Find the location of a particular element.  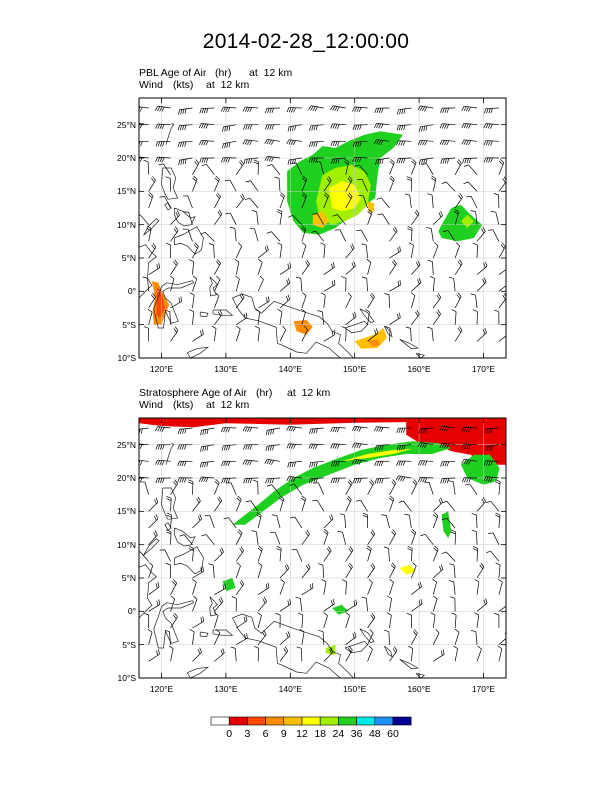

colorbar-label: 24 is located at coordinates (338, 734).